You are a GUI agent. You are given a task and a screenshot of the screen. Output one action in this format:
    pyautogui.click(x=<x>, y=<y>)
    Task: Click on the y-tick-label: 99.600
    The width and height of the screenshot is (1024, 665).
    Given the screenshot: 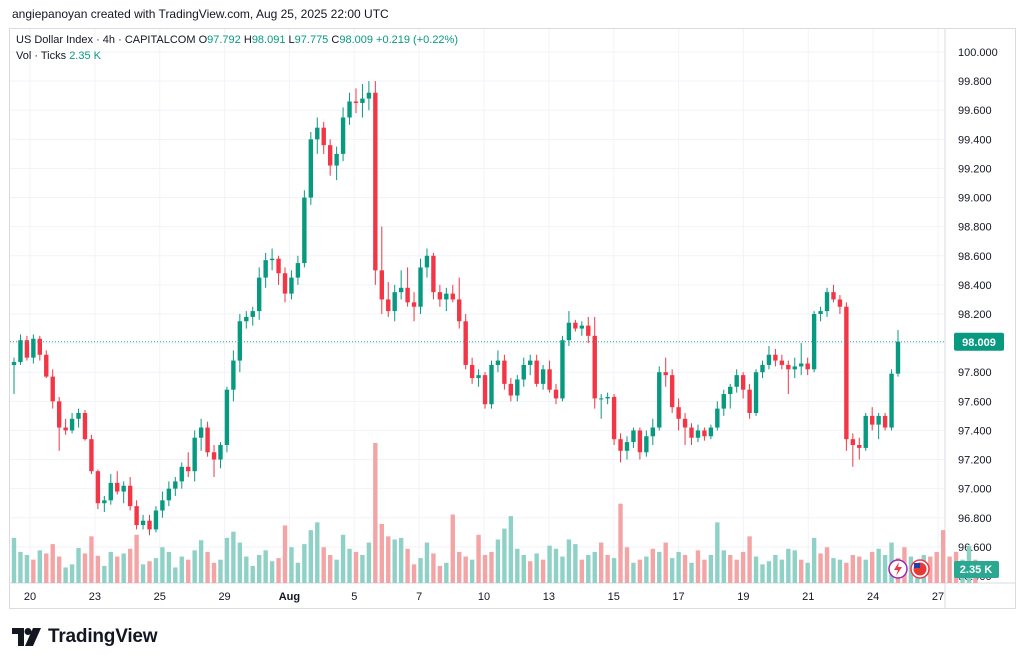 What is the action you would take?
    pyautogui.click(x=975, y=111)
    